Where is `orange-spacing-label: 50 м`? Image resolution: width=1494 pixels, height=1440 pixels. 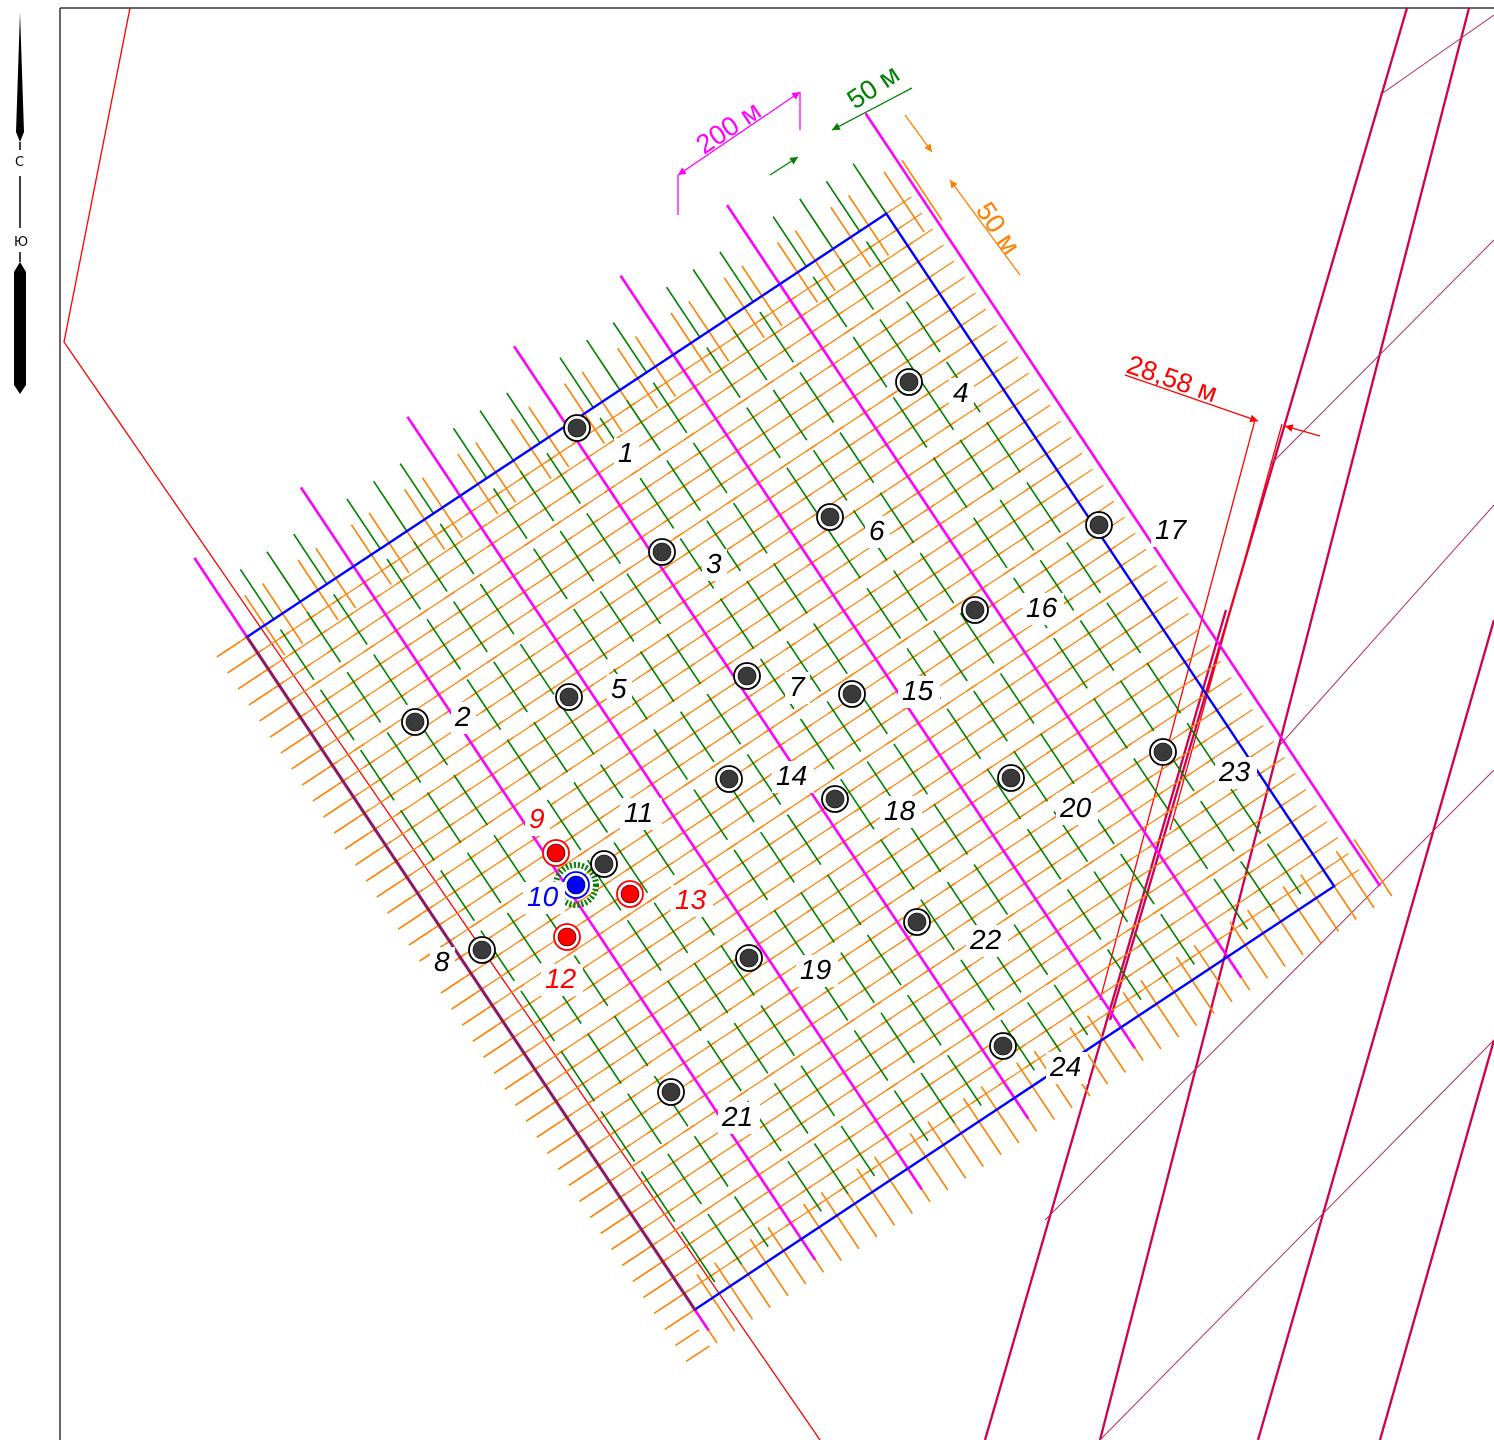 orange-spacing-label: 50 м is located at coordinates (998, 228).